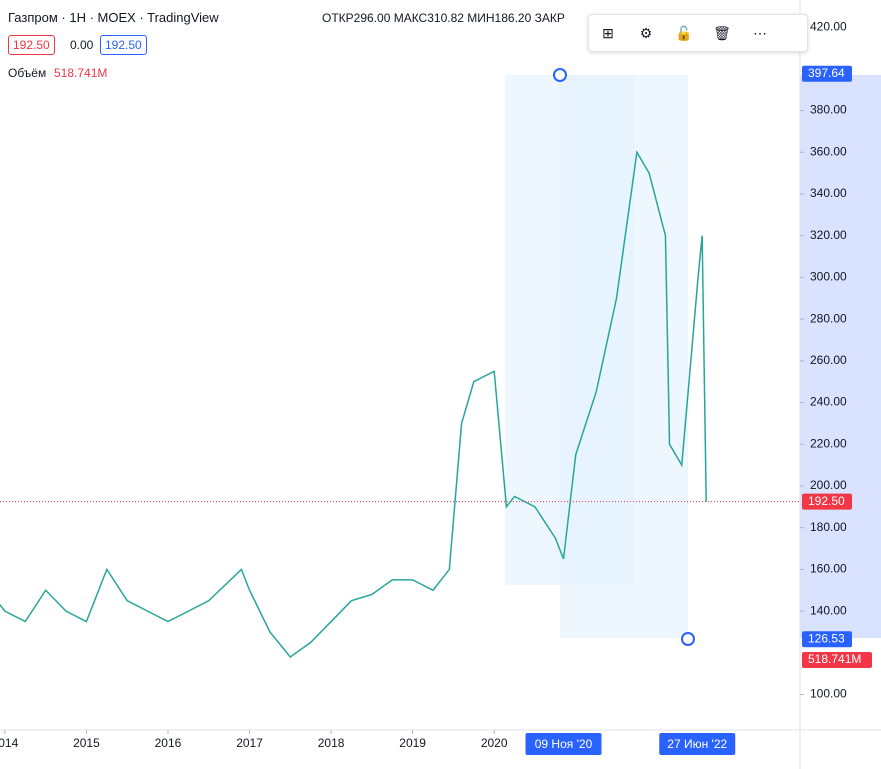 This screenshot has width=881, height=769. I want to click on x-marker-label: 09 Ноя '20, so click(564, 744).